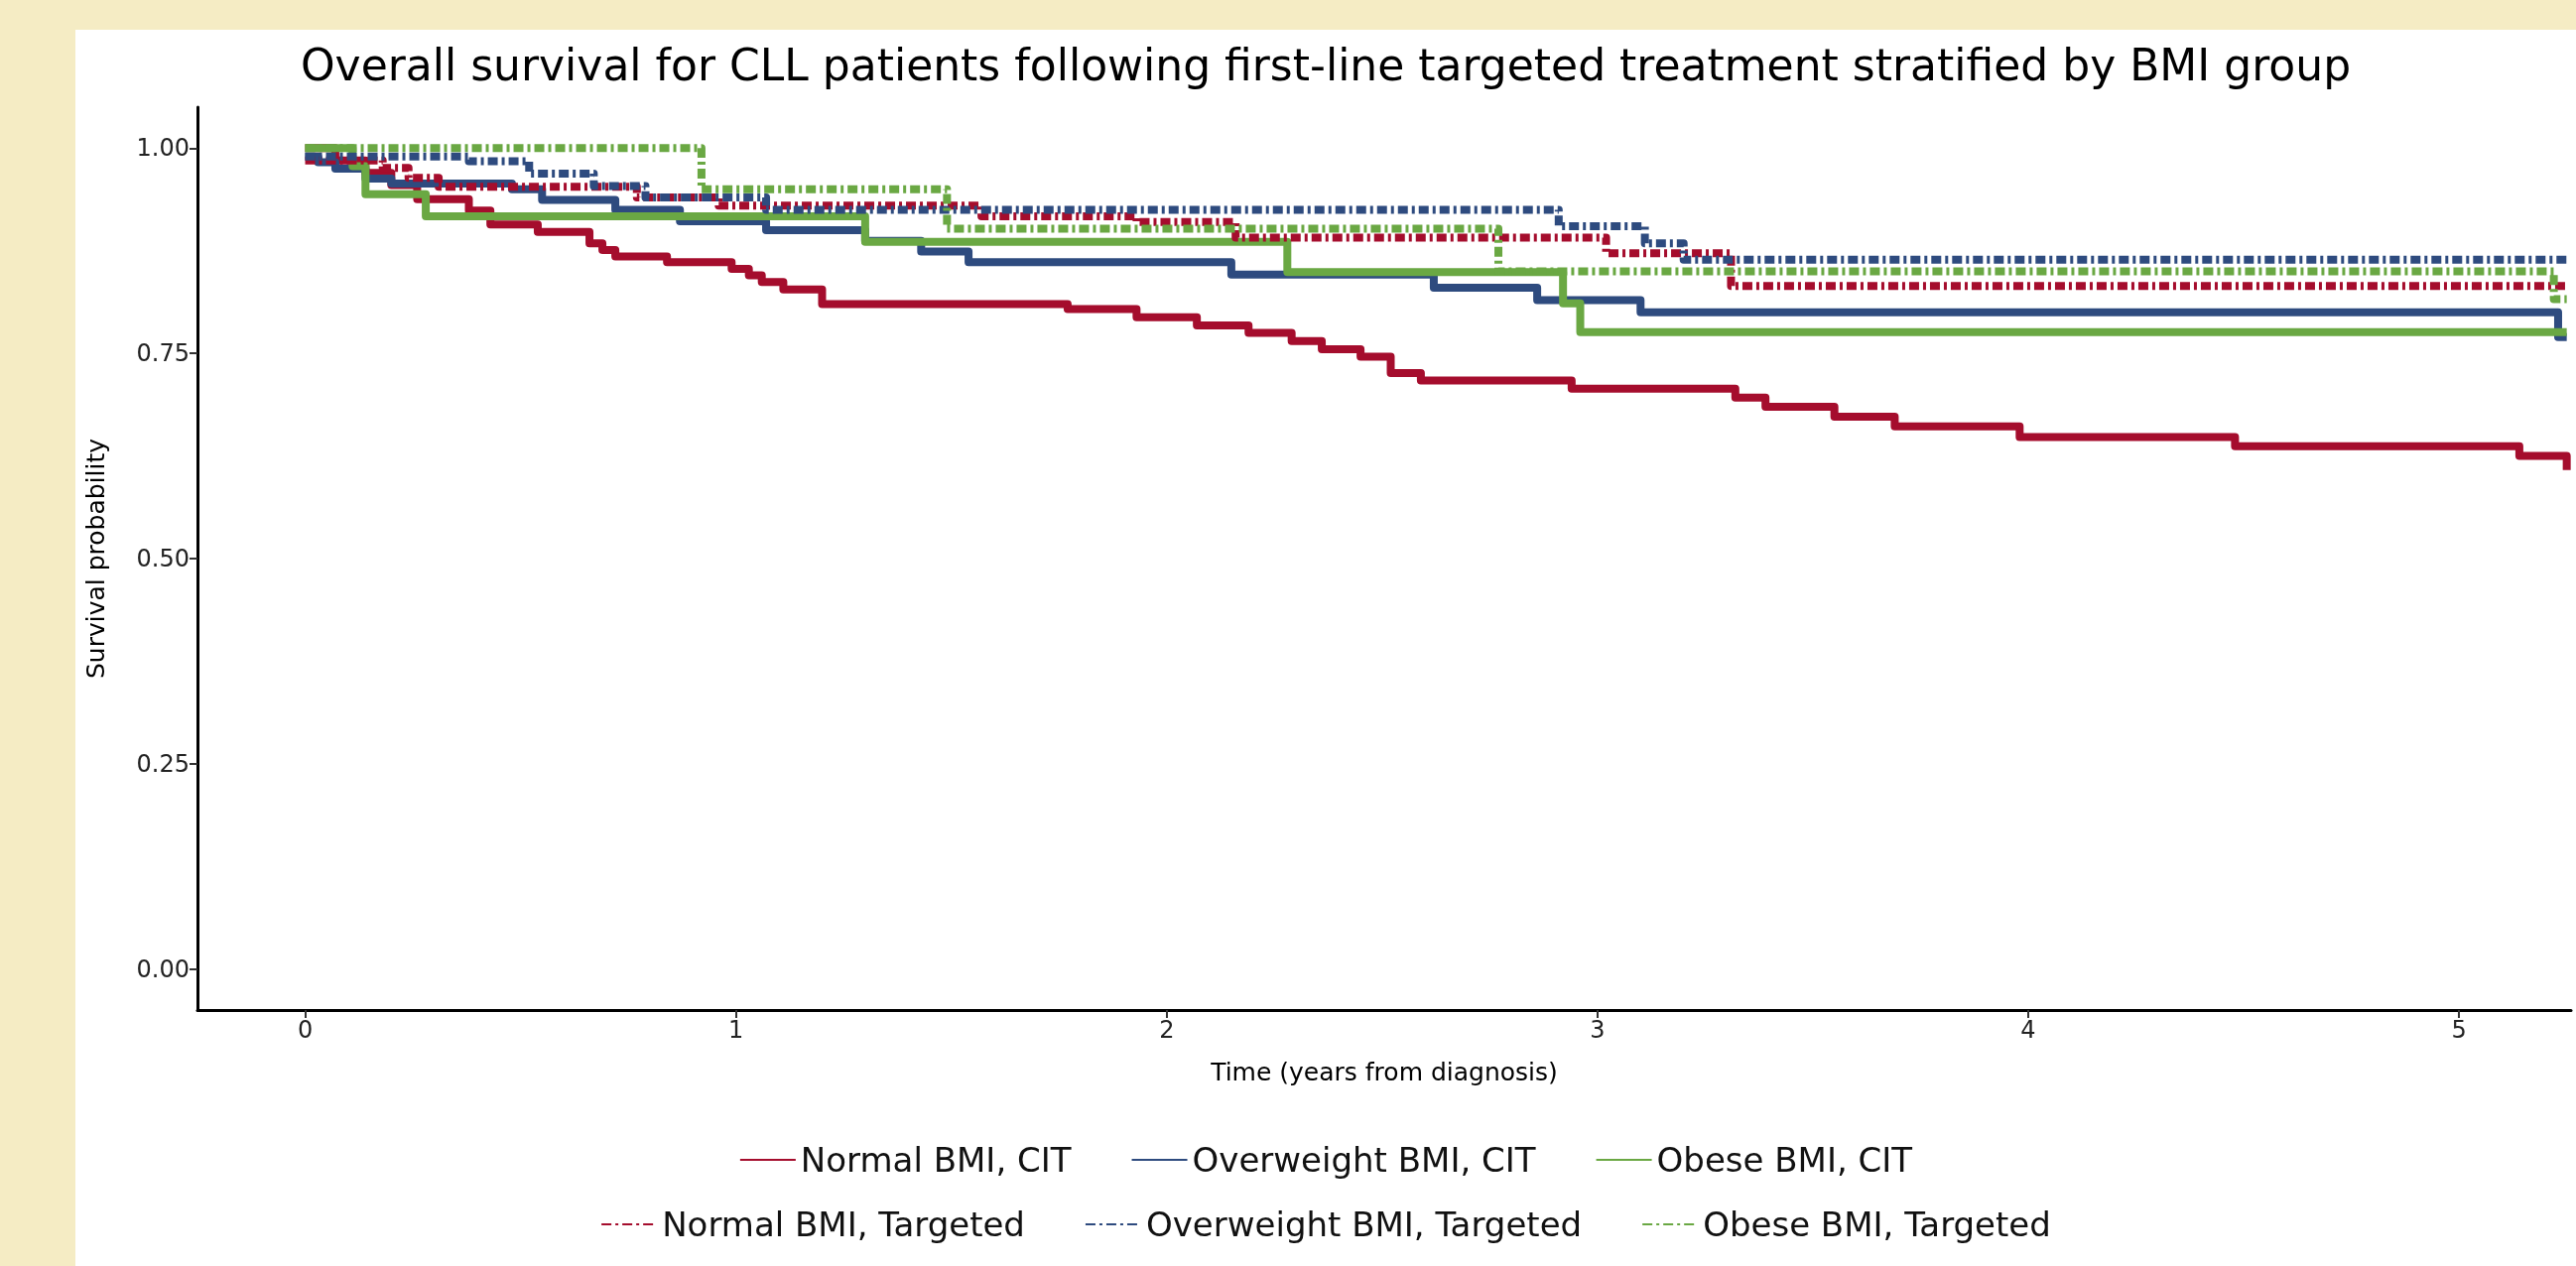 This screenshot has height=1266, width=2576. What do you see at coordinates (1598, 1030) in the screenshot?
I see `x-tick-label: 3` at bounding box center [1598, 1030].